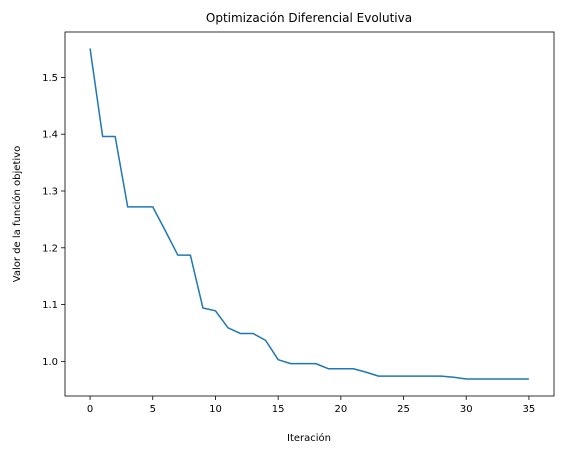 The height and width of the screenshot is (454, 567). Describe the element at coordinates (90, 409) in the screenshot. I see `x-tick-label: 0` at that location.